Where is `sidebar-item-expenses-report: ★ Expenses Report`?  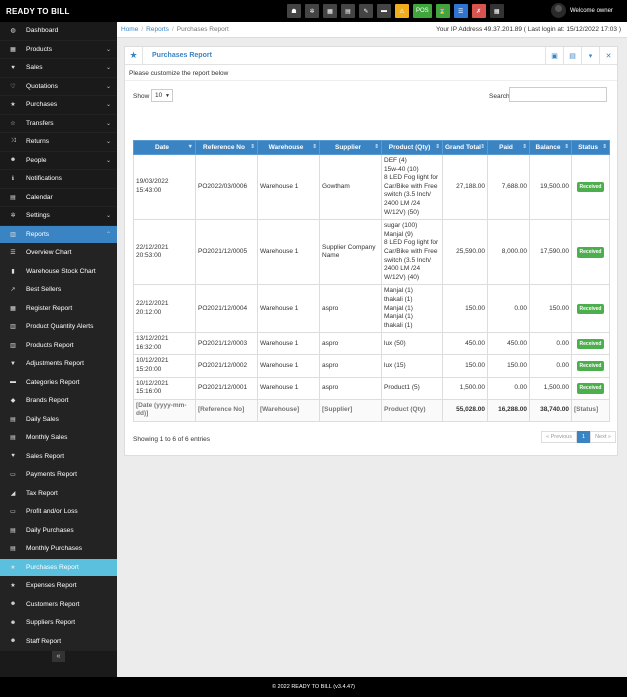
sidebar-item-expenses-report: ★ Expenses Report is located at coordinates (58, 586).